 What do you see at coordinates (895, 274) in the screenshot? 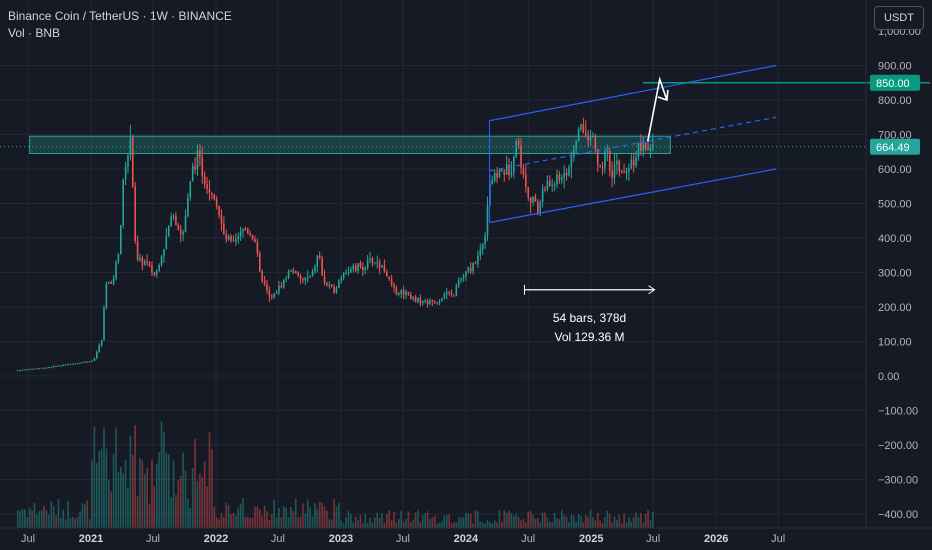
I see `price-tick-label: 300.00` at bounding box center [895, 274].